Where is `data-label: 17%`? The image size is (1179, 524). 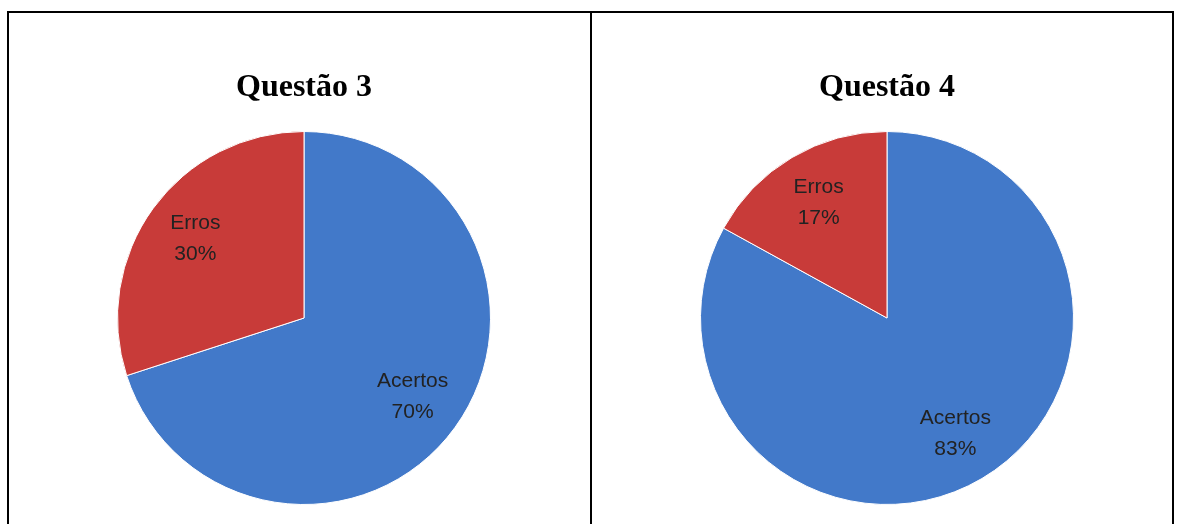
data-label: 17% is located at coordinates (818, 216).